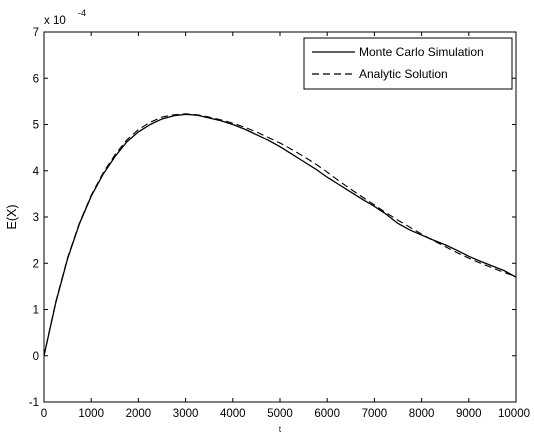 The width and height of the screenshot is (534, 435). I want to click on legend-box, so click(408, 63).